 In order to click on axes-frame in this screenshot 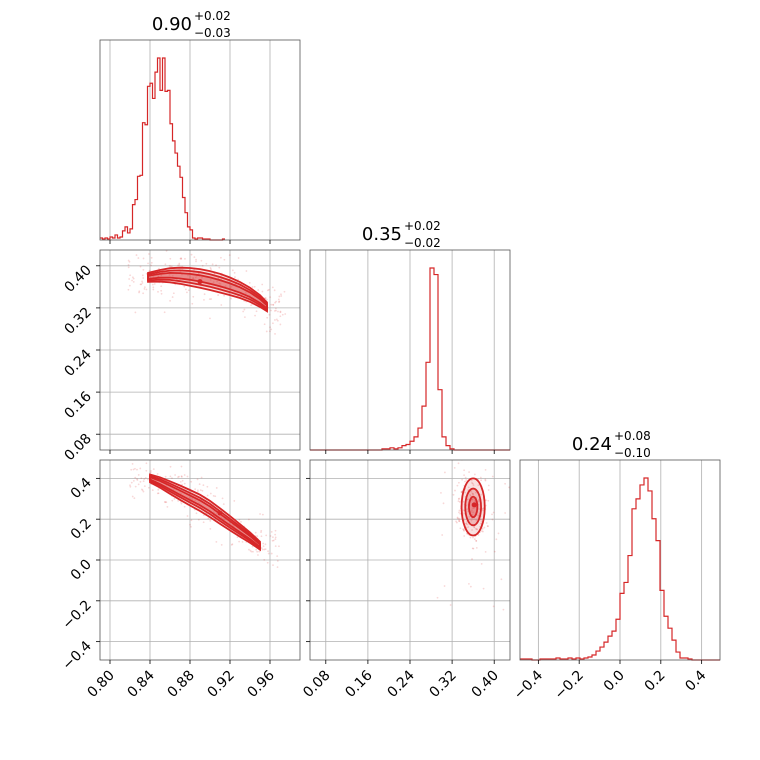, I will do `click(200, 140)`.